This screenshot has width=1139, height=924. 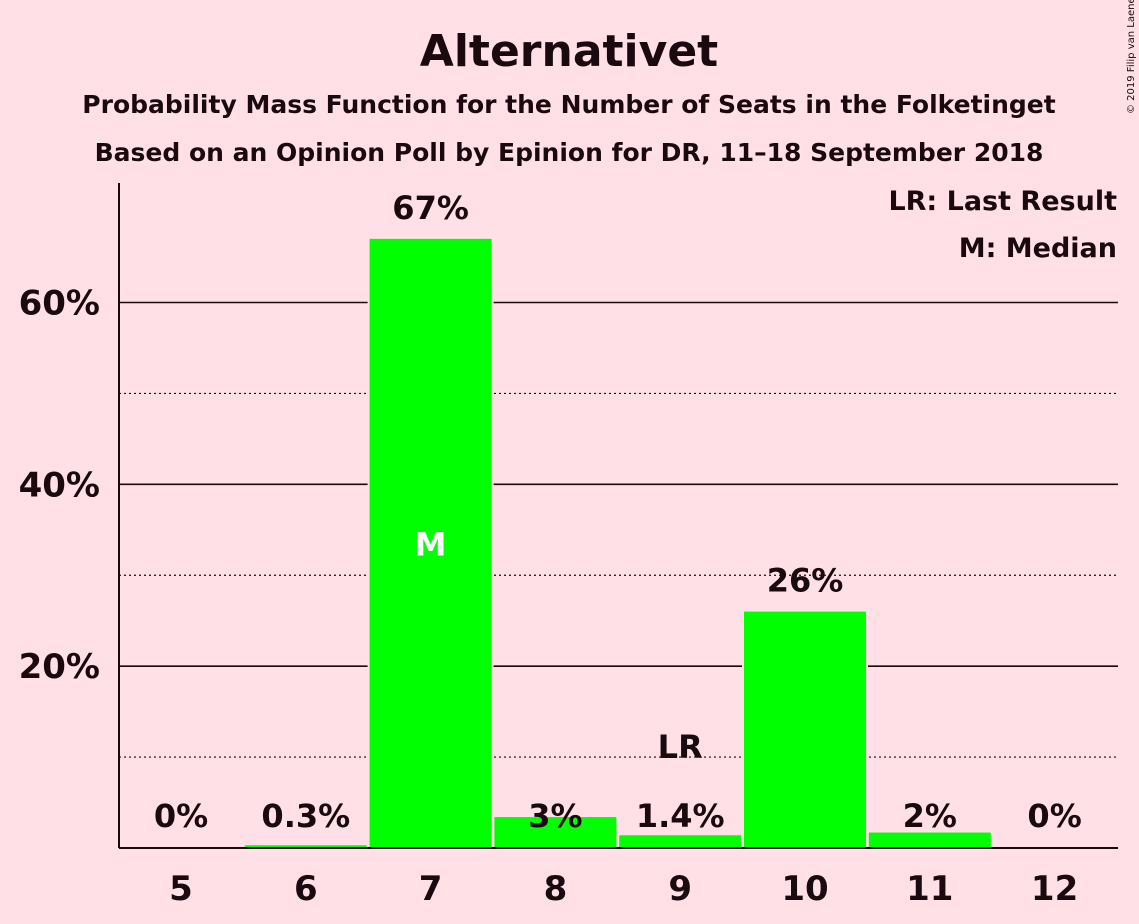 I want to click on y-tick-label: 60%, so click(x=59, y=304).